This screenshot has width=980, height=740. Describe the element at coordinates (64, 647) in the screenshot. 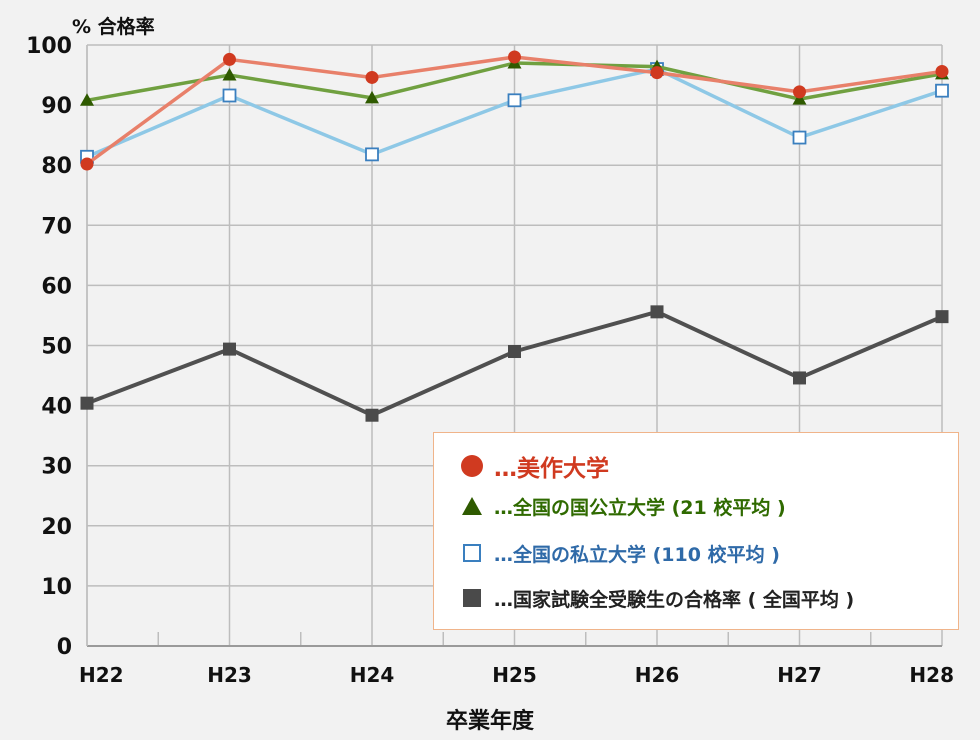

I see `y-tick-label: 0` at that location.